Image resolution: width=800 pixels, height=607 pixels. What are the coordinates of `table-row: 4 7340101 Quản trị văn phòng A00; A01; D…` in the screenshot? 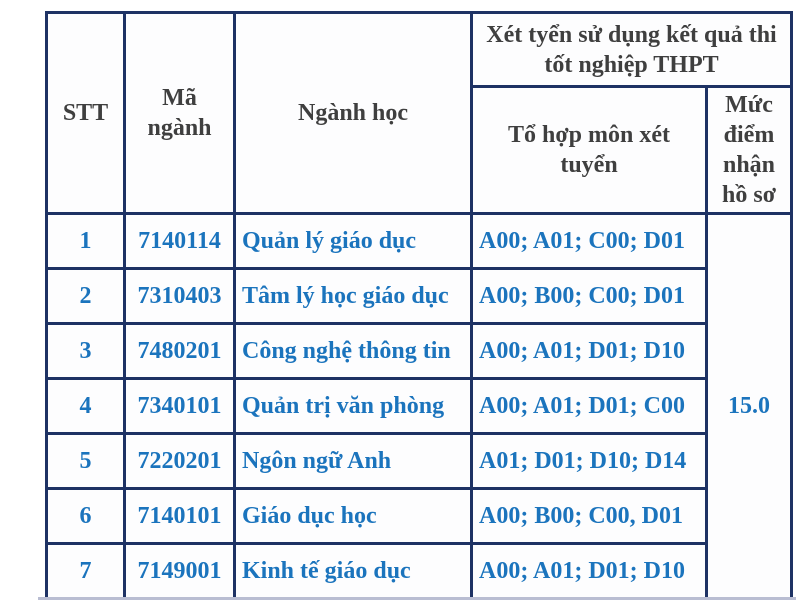 It's located at (418, 406).